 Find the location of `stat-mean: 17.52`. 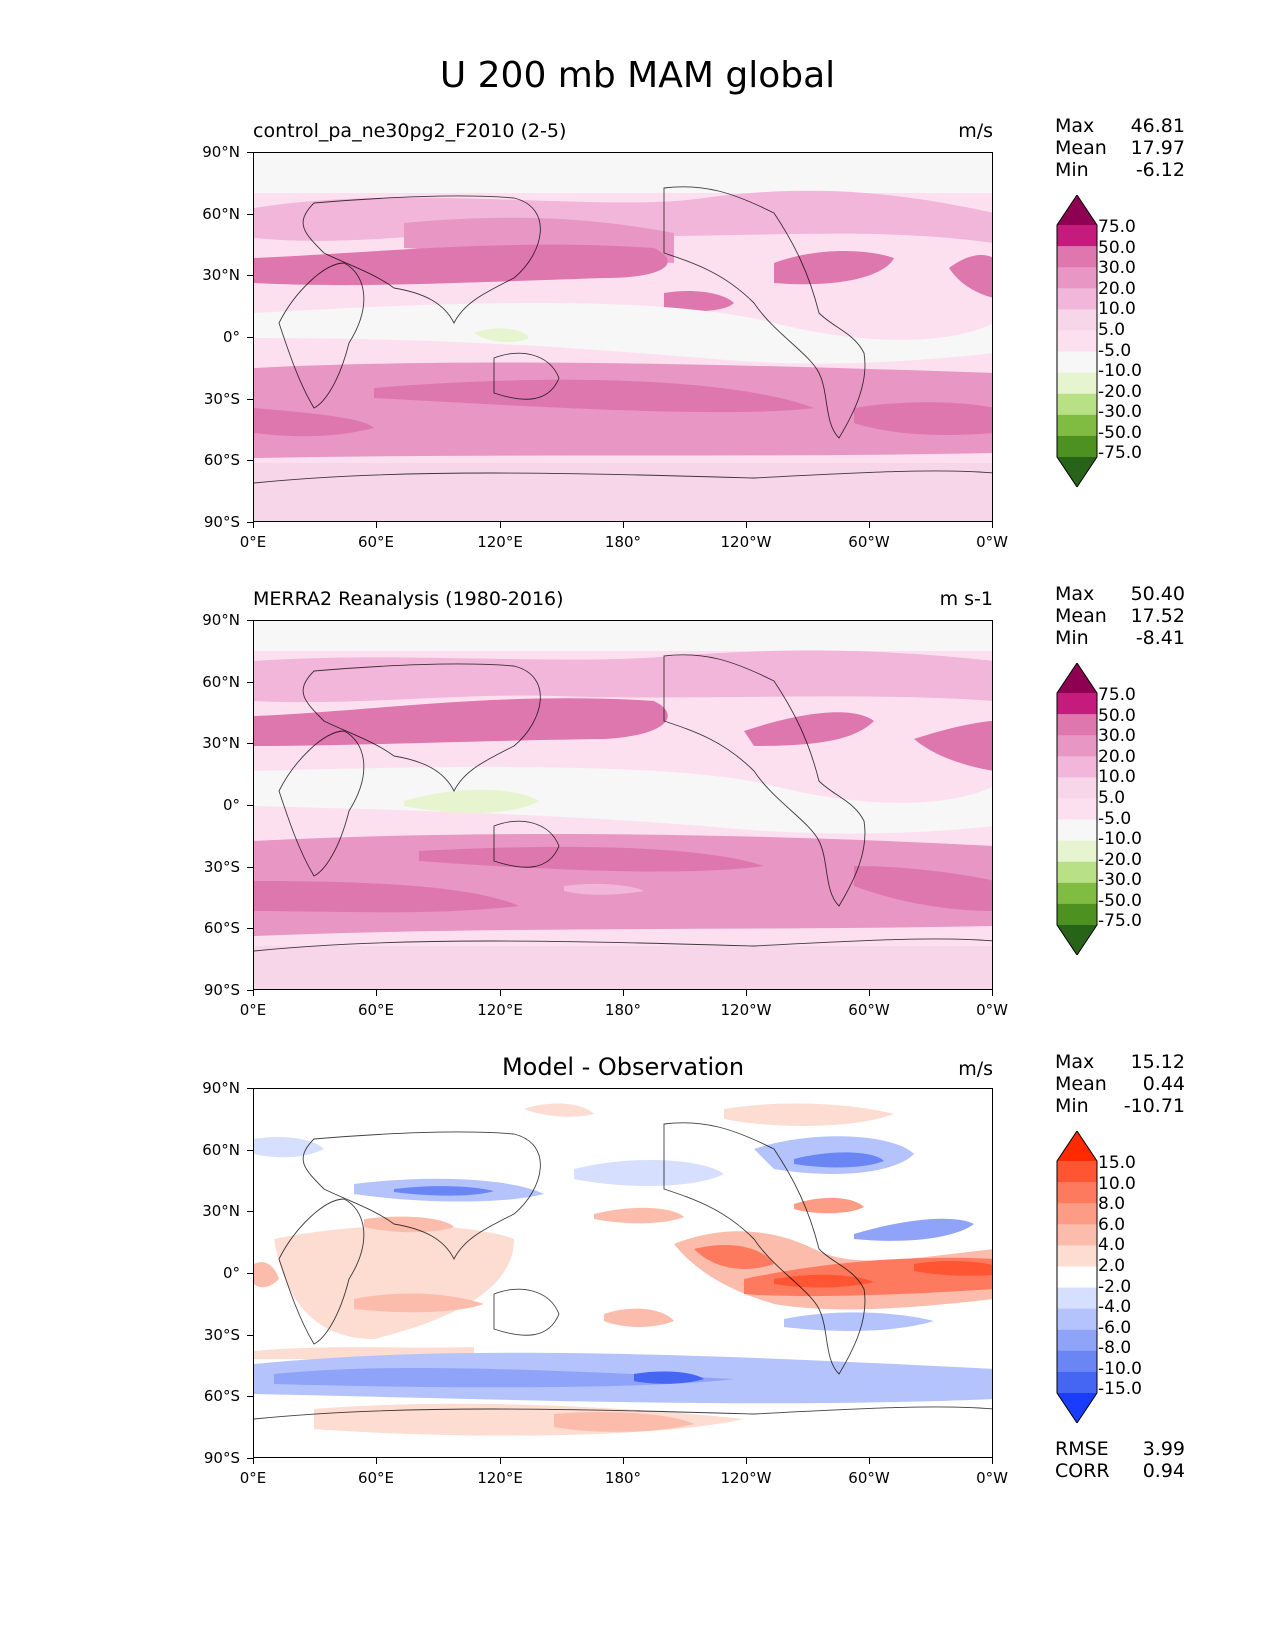

stat-mean: 17.52 is located at coordinates (1157, 616).